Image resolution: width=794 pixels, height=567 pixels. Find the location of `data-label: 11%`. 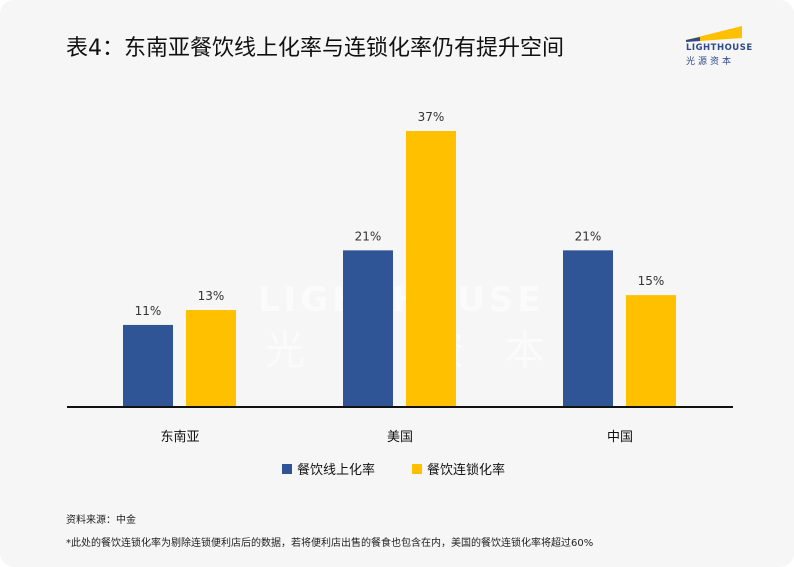

data-label: 11% is located at coordinates (148, 311).